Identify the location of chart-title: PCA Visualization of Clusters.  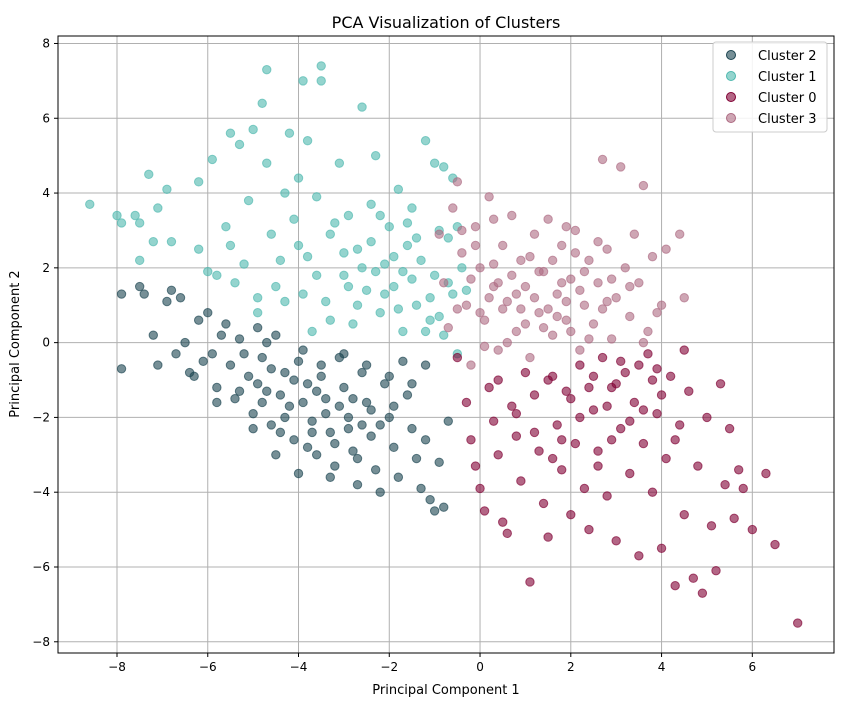
(446, 22).